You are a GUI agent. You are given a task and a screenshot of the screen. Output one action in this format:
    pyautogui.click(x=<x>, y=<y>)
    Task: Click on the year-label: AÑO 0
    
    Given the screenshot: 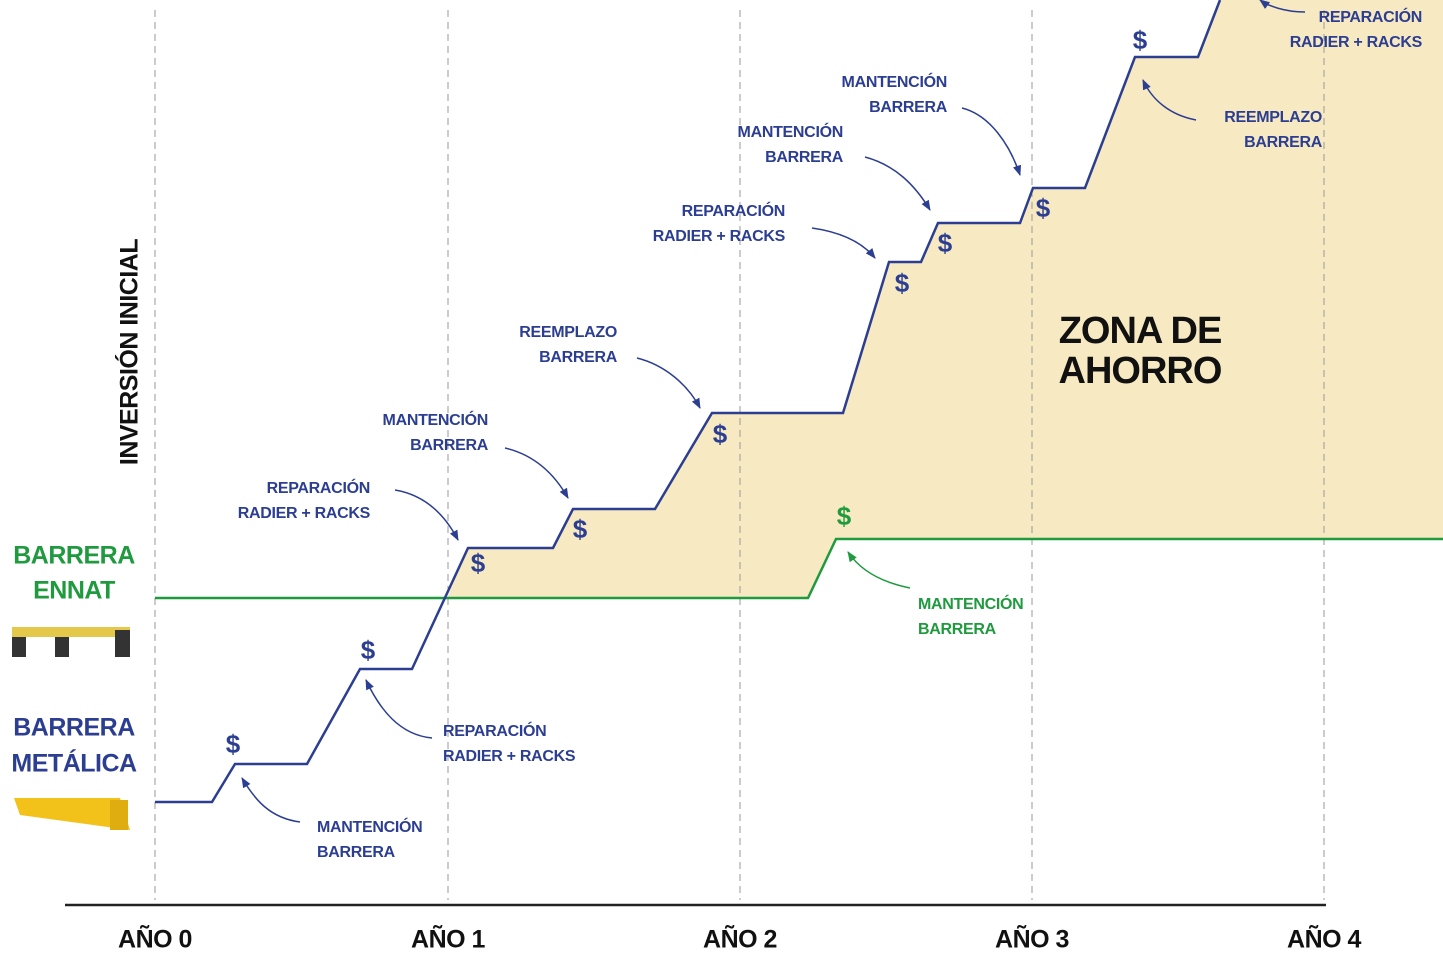 What is the action you would take?
    pyautogui.click(x=155, y=939)
    